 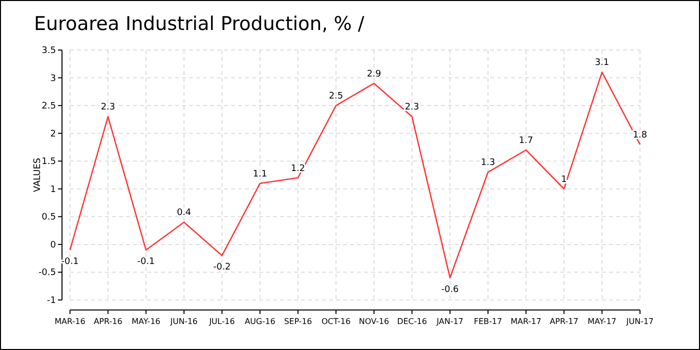 What do you see at coordinates (374, 321) in the screenshot?
I see `x-tick-label: NOV-16` at bounding box center [374, 321].